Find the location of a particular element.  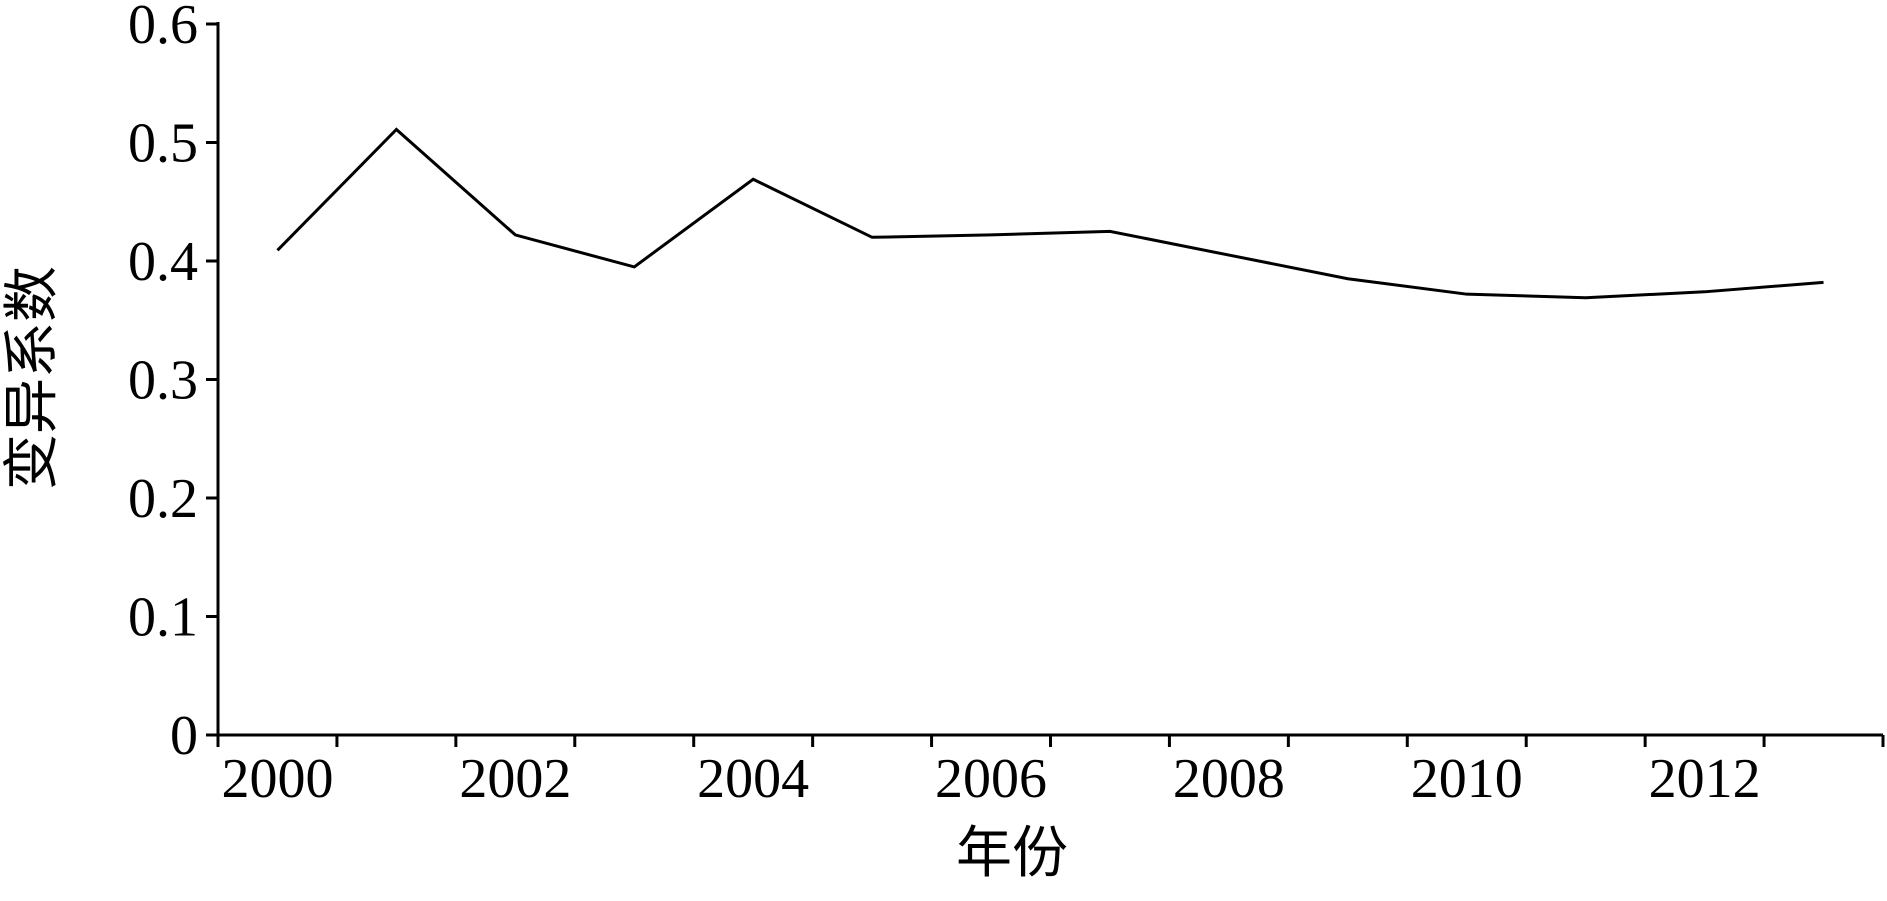

x-tick-label: 2012 is located at coordinates (1705, 779).